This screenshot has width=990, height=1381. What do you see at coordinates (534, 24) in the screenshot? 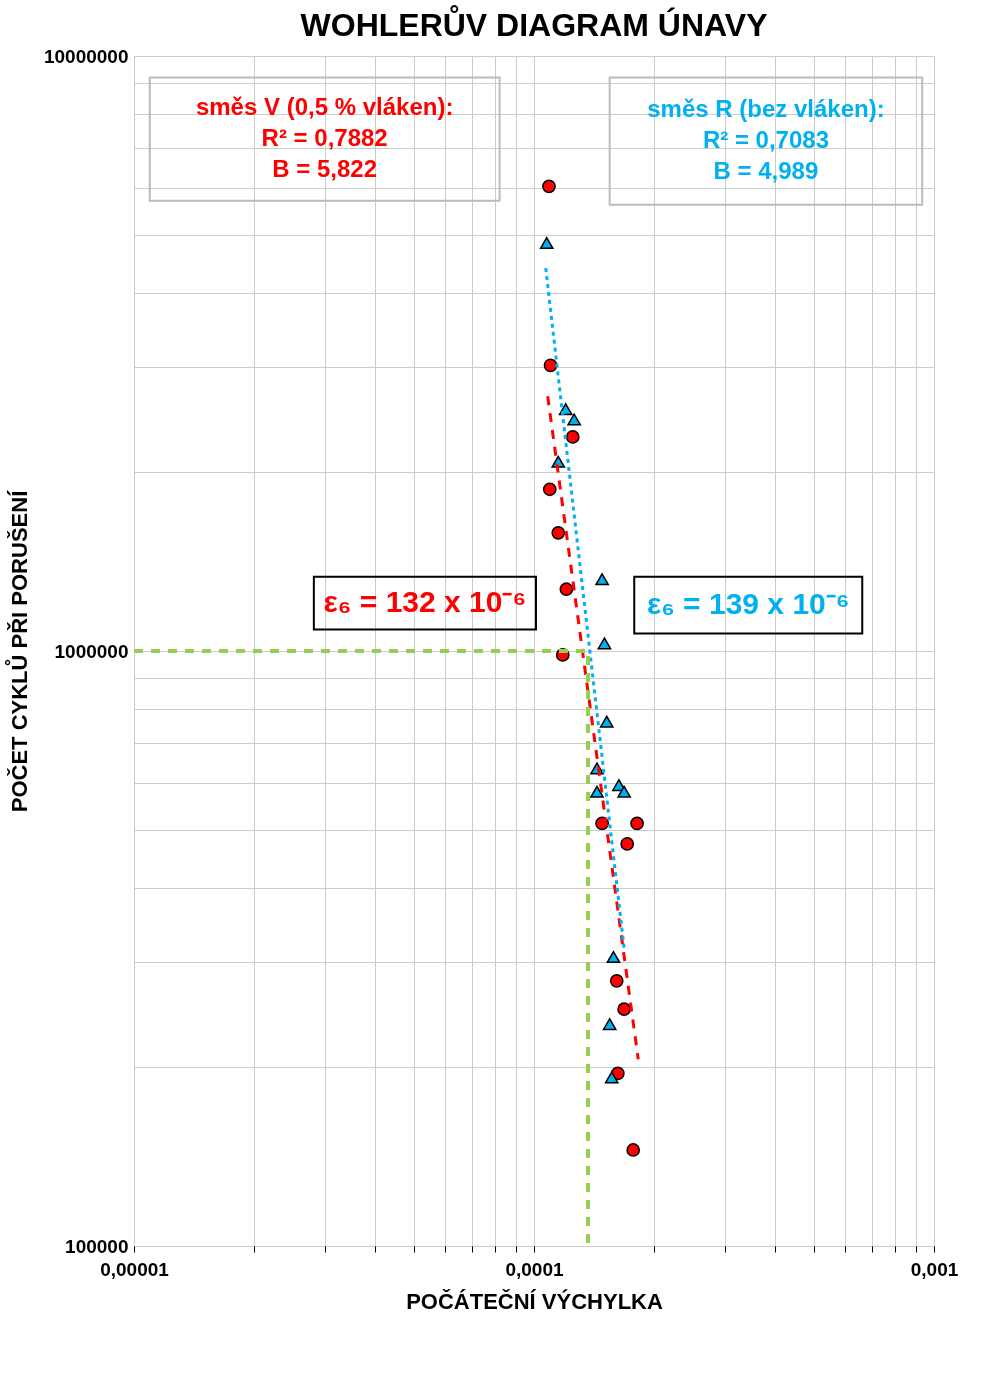
I see `chart-title: WOHLERŮV DIAGRAM ÚNAVY` at bounding box center [534, 24].